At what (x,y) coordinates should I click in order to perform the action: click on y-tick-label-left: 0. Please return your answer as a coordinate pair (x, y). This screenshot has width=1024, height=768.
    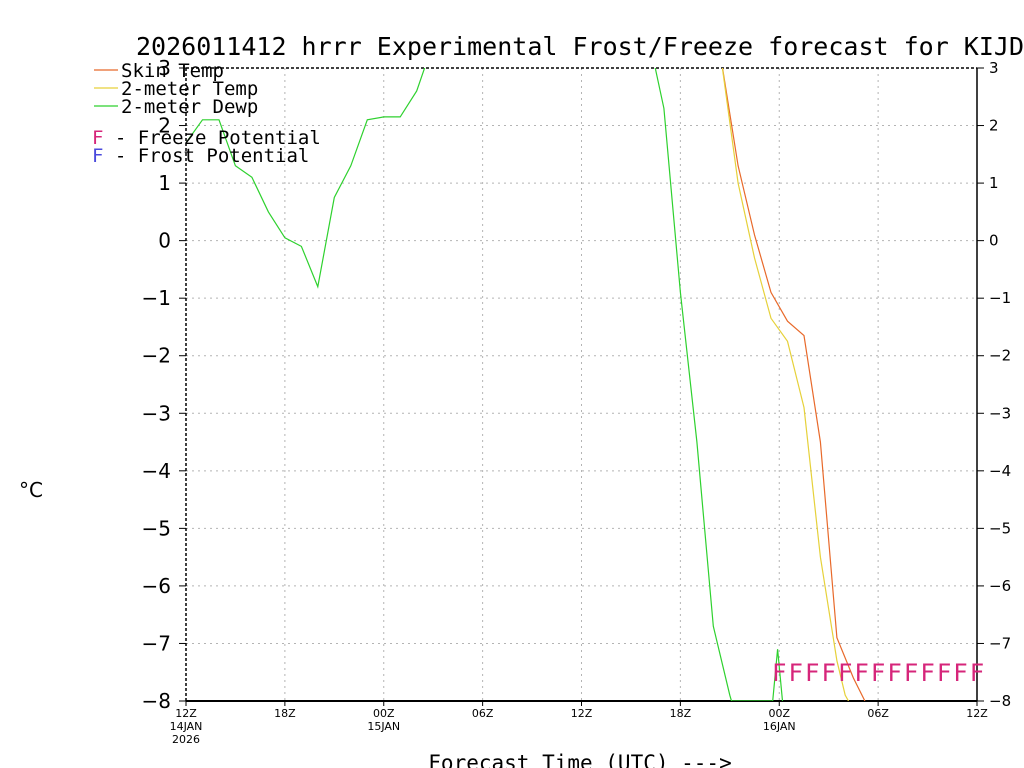
    Looking at the image, I should click on (164, 241).